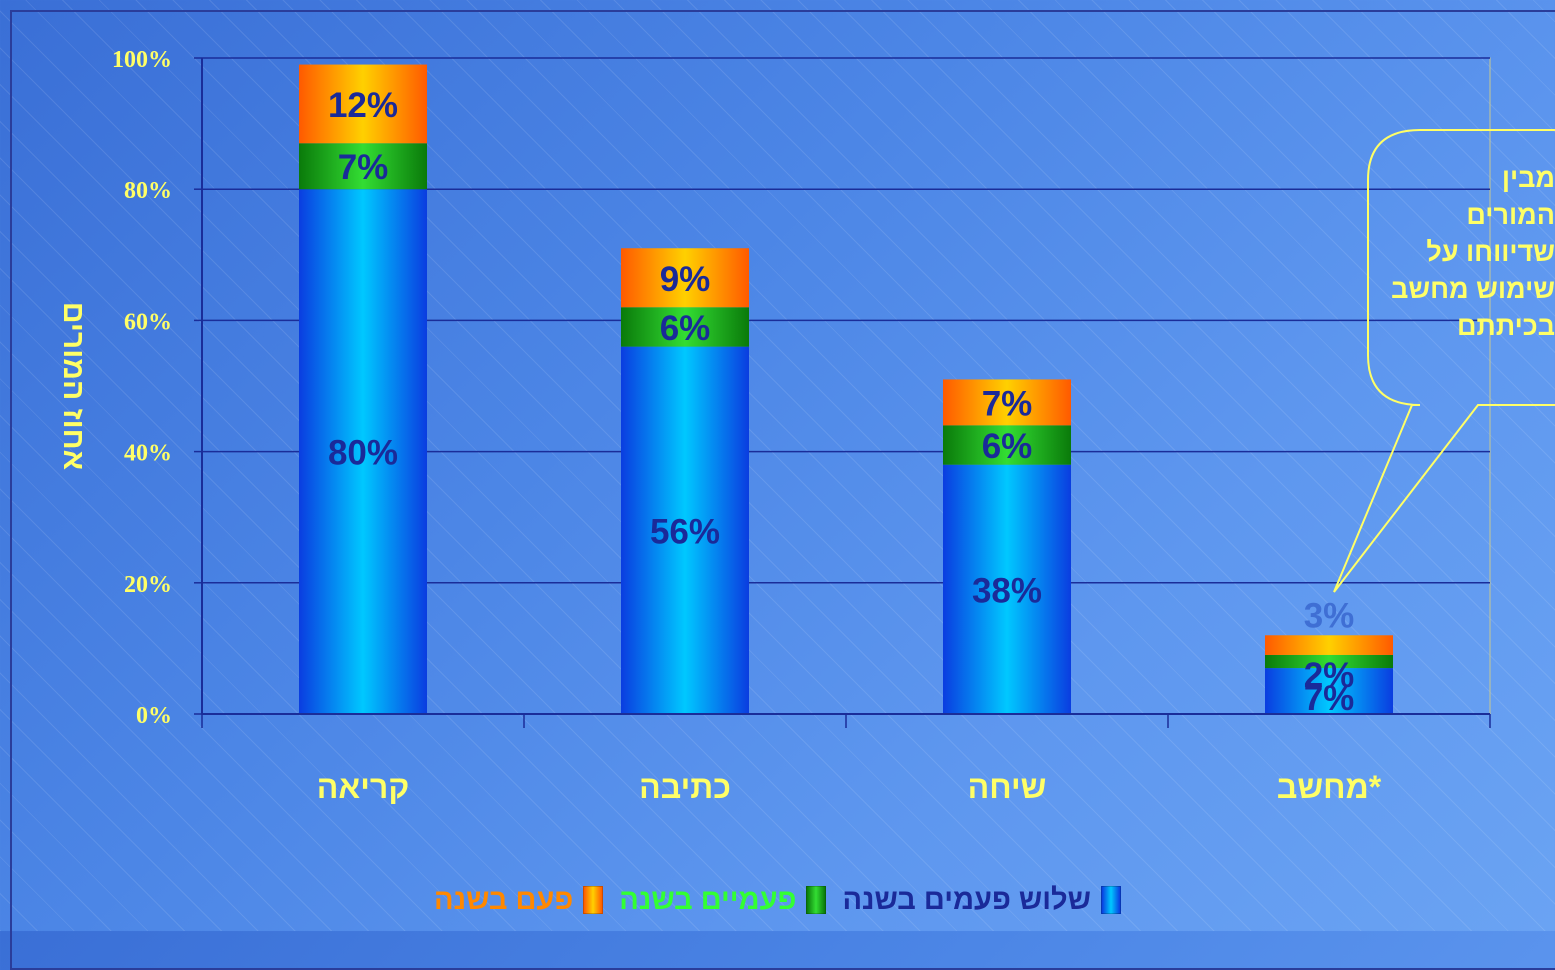 The width and height of the screenshot is (1555, 970). I want to click on data-label-once: 12%, so click(363, 105).